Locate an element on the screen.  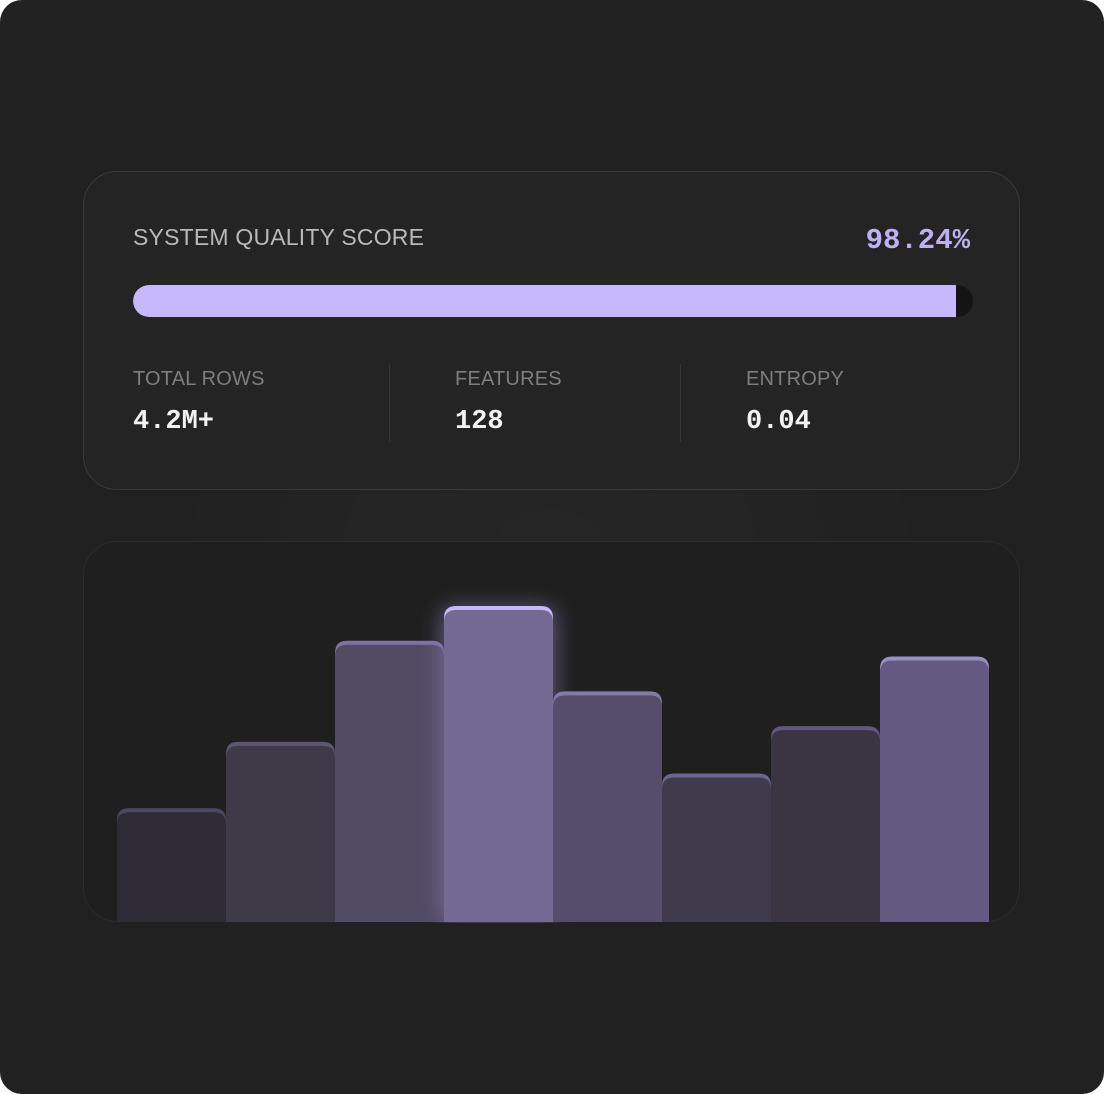
stat-total-rows: TOTAL ROWS 4.2M+ is located at coordinates (199, 402).